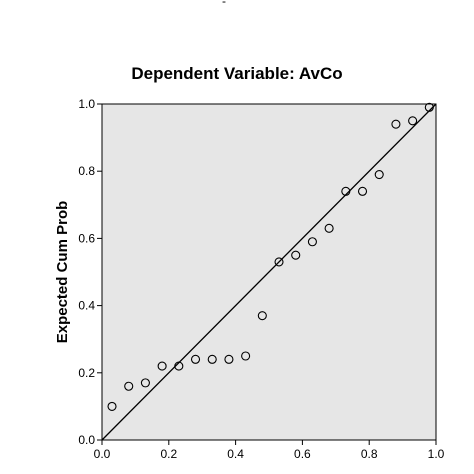 This screenshot has height=474, width=474. I want to click on x-tick-label: 0.6, so click(302, 454).